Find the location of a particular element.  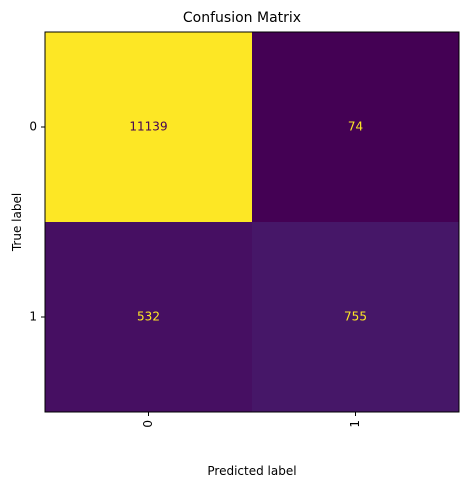

x-tick-label-0: 0 is located at coordinates (148, 424).